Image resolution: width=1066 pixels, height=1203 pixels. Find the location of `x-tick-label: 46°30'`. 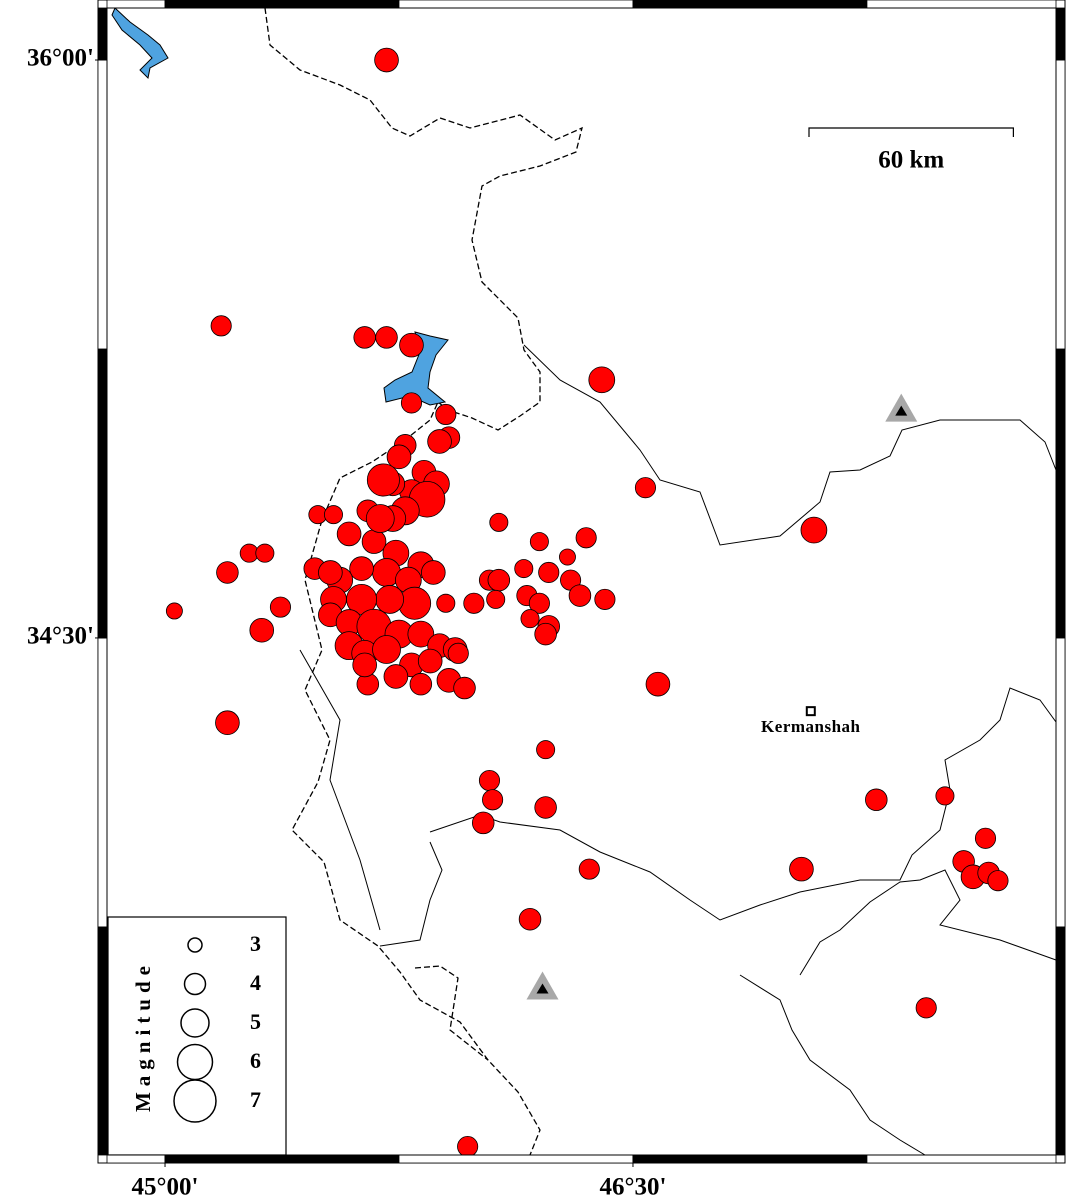

x-tick-label: 46°30' is located at coordinates (632, 1187).